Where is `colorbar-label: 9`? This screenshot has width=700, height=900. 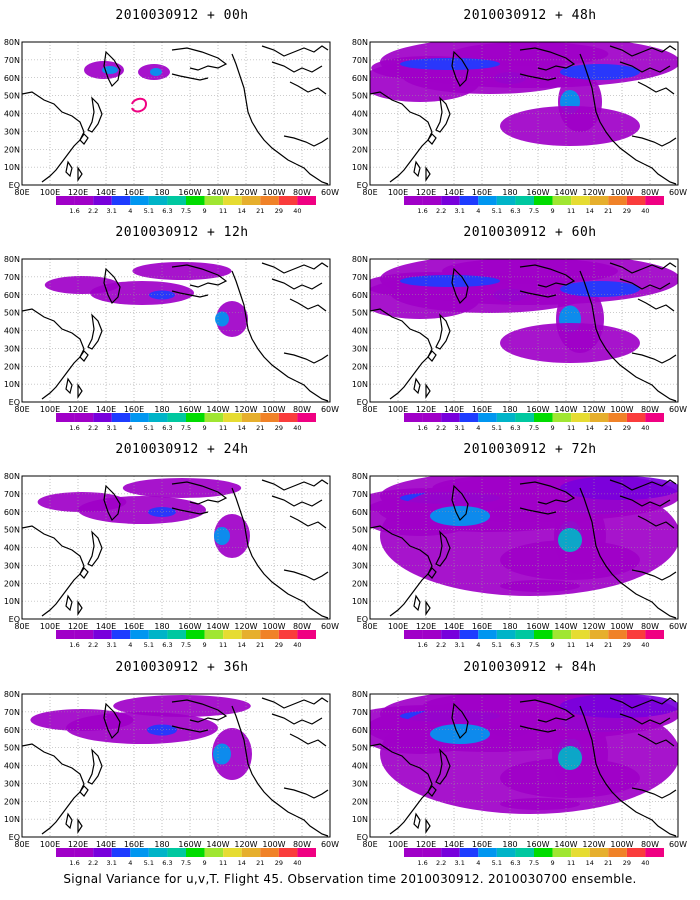
colorbar-label: 9 is located at coordinates (205, 428).